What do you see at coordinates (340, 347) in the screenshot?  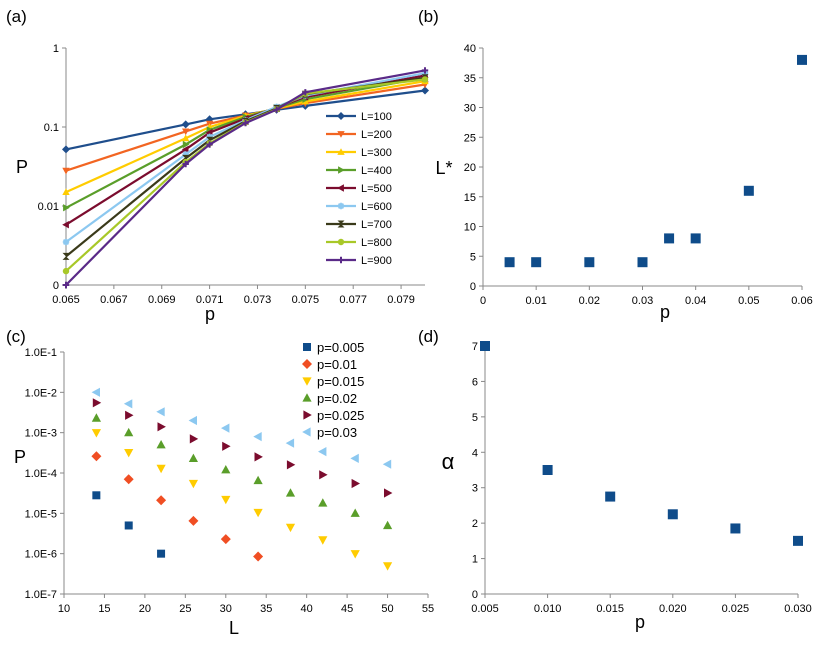 I see `legend-label: p=0.005` at bounding box center [340, 347].